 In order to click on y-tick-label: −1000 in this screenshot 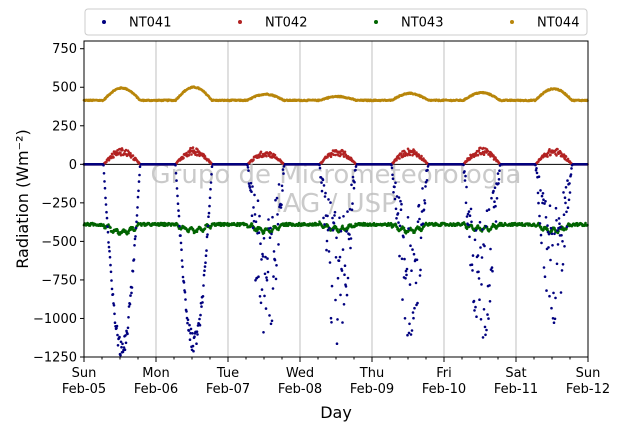, I will do `click(55, 319)`.